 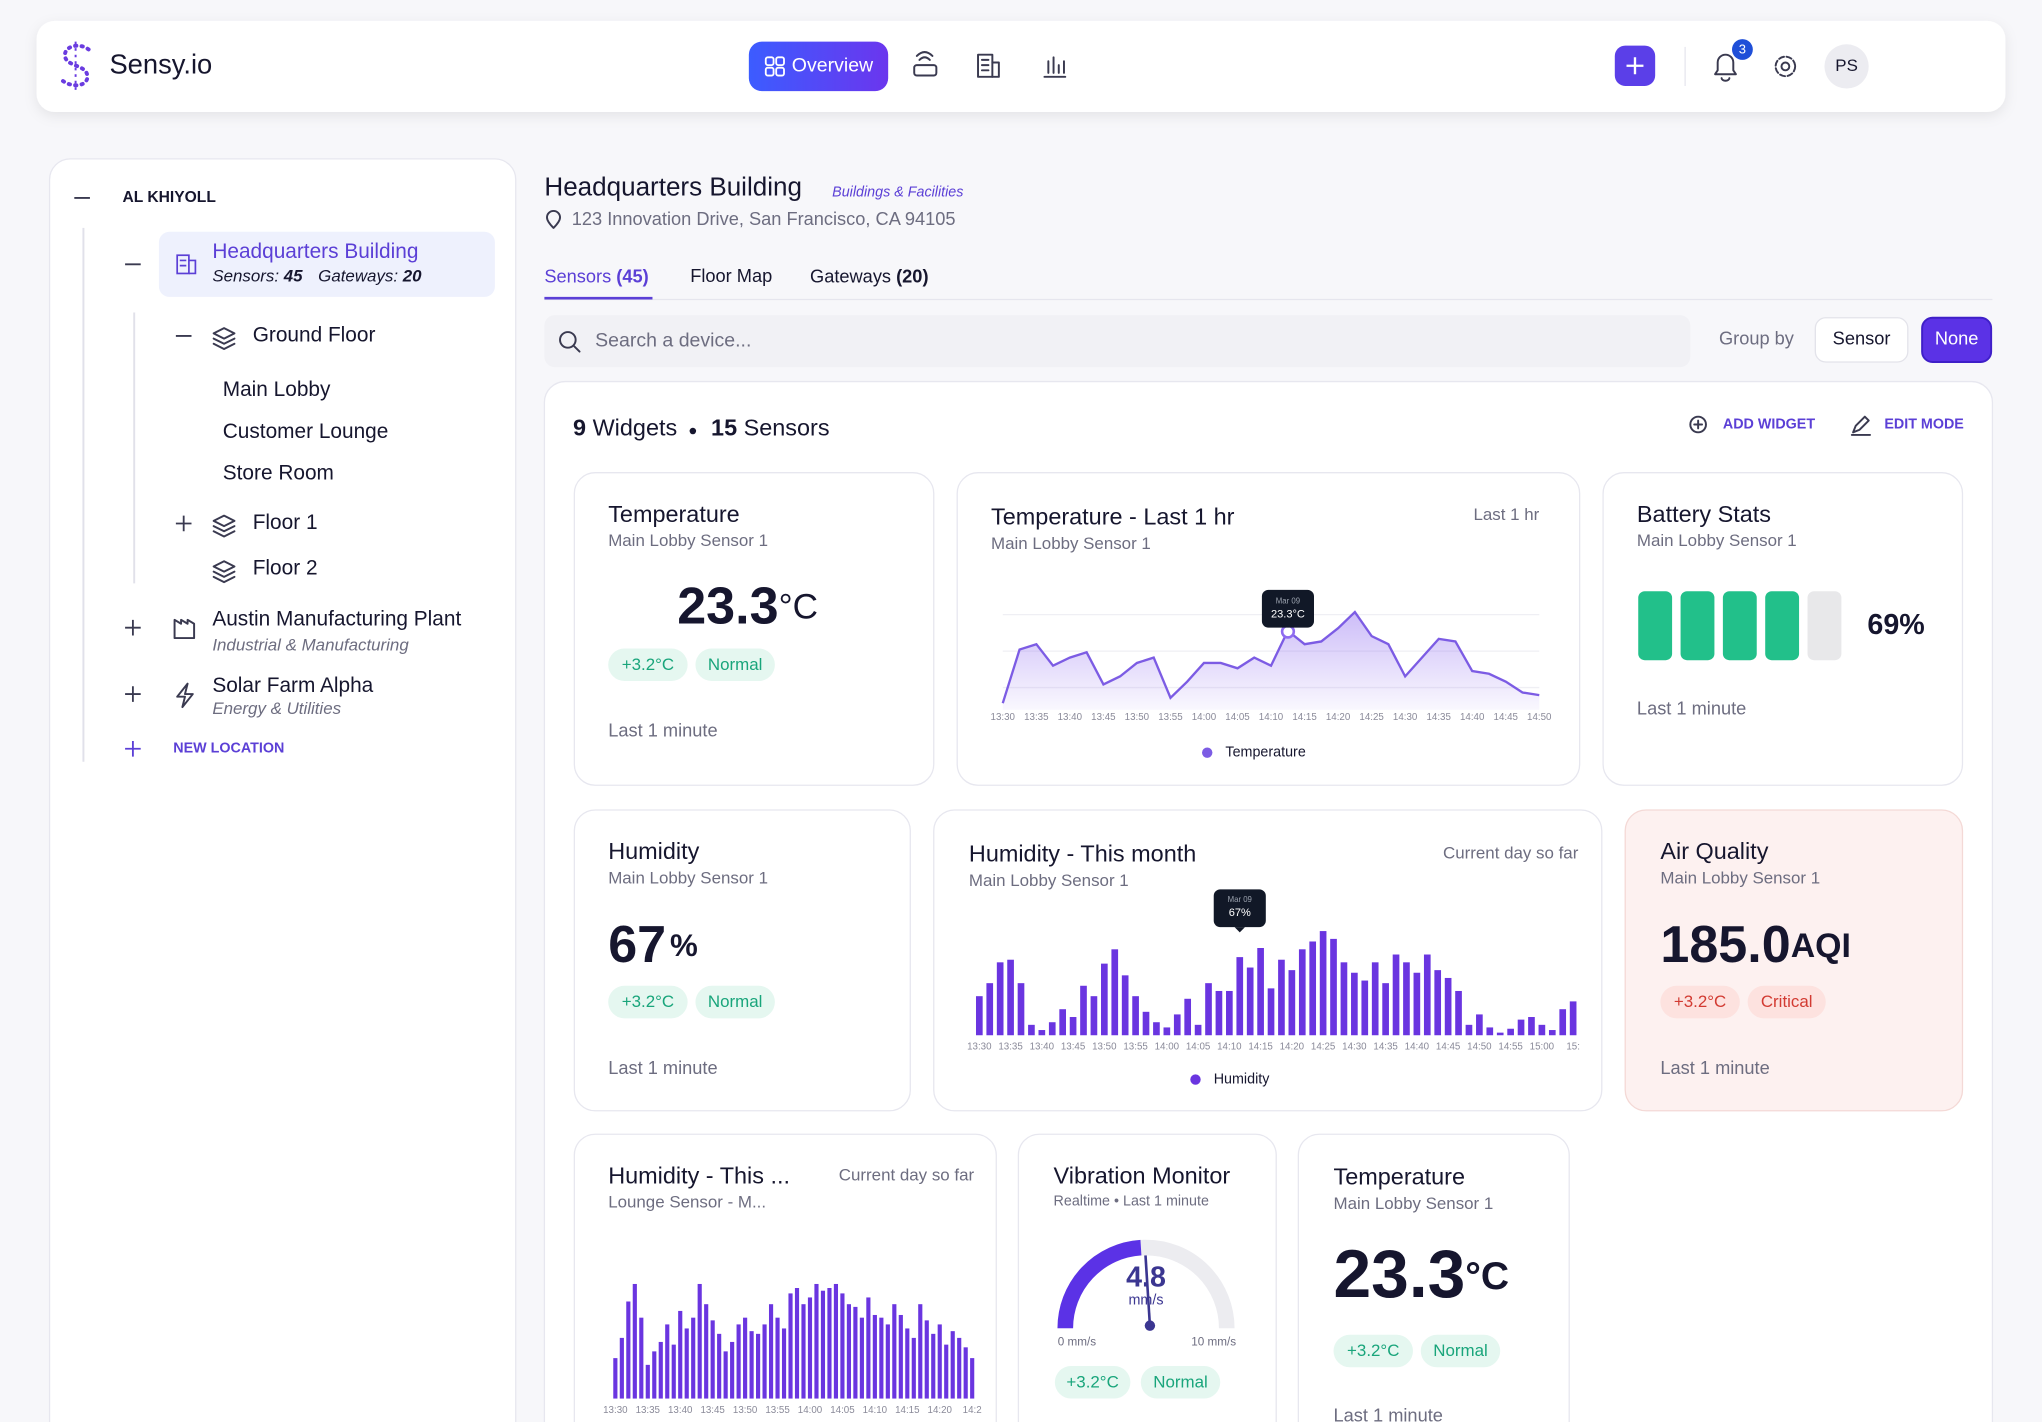 What do you see at coordinates (1542, 1047) in the screenshot?
I see `x-tick-label: 15:00` at bounding box center [1542, 1047].